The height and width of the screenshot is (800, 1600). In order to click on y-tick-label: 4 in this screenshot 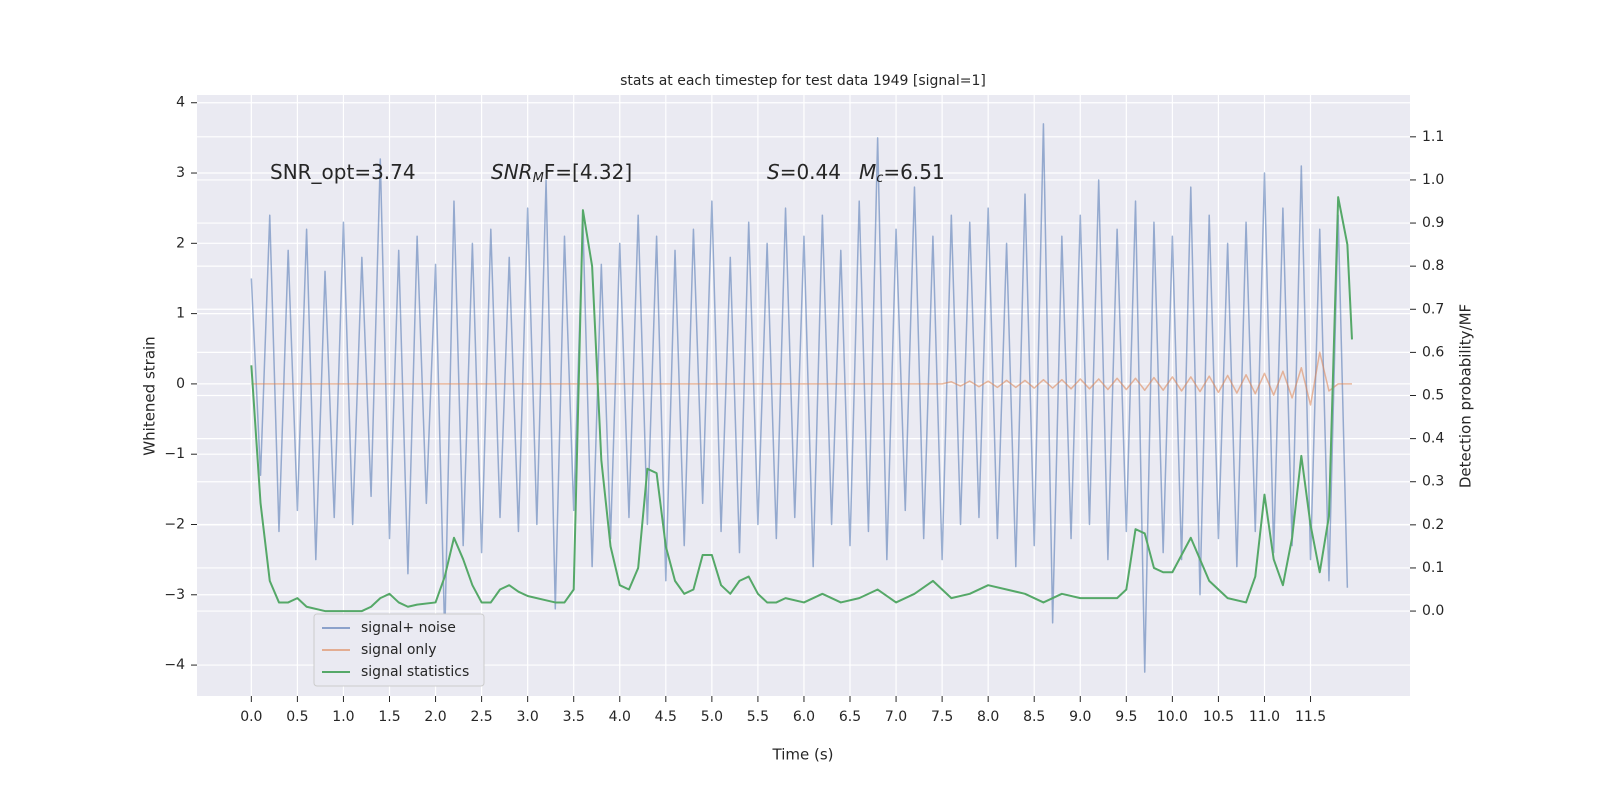, I will do `click(180, 103)`.